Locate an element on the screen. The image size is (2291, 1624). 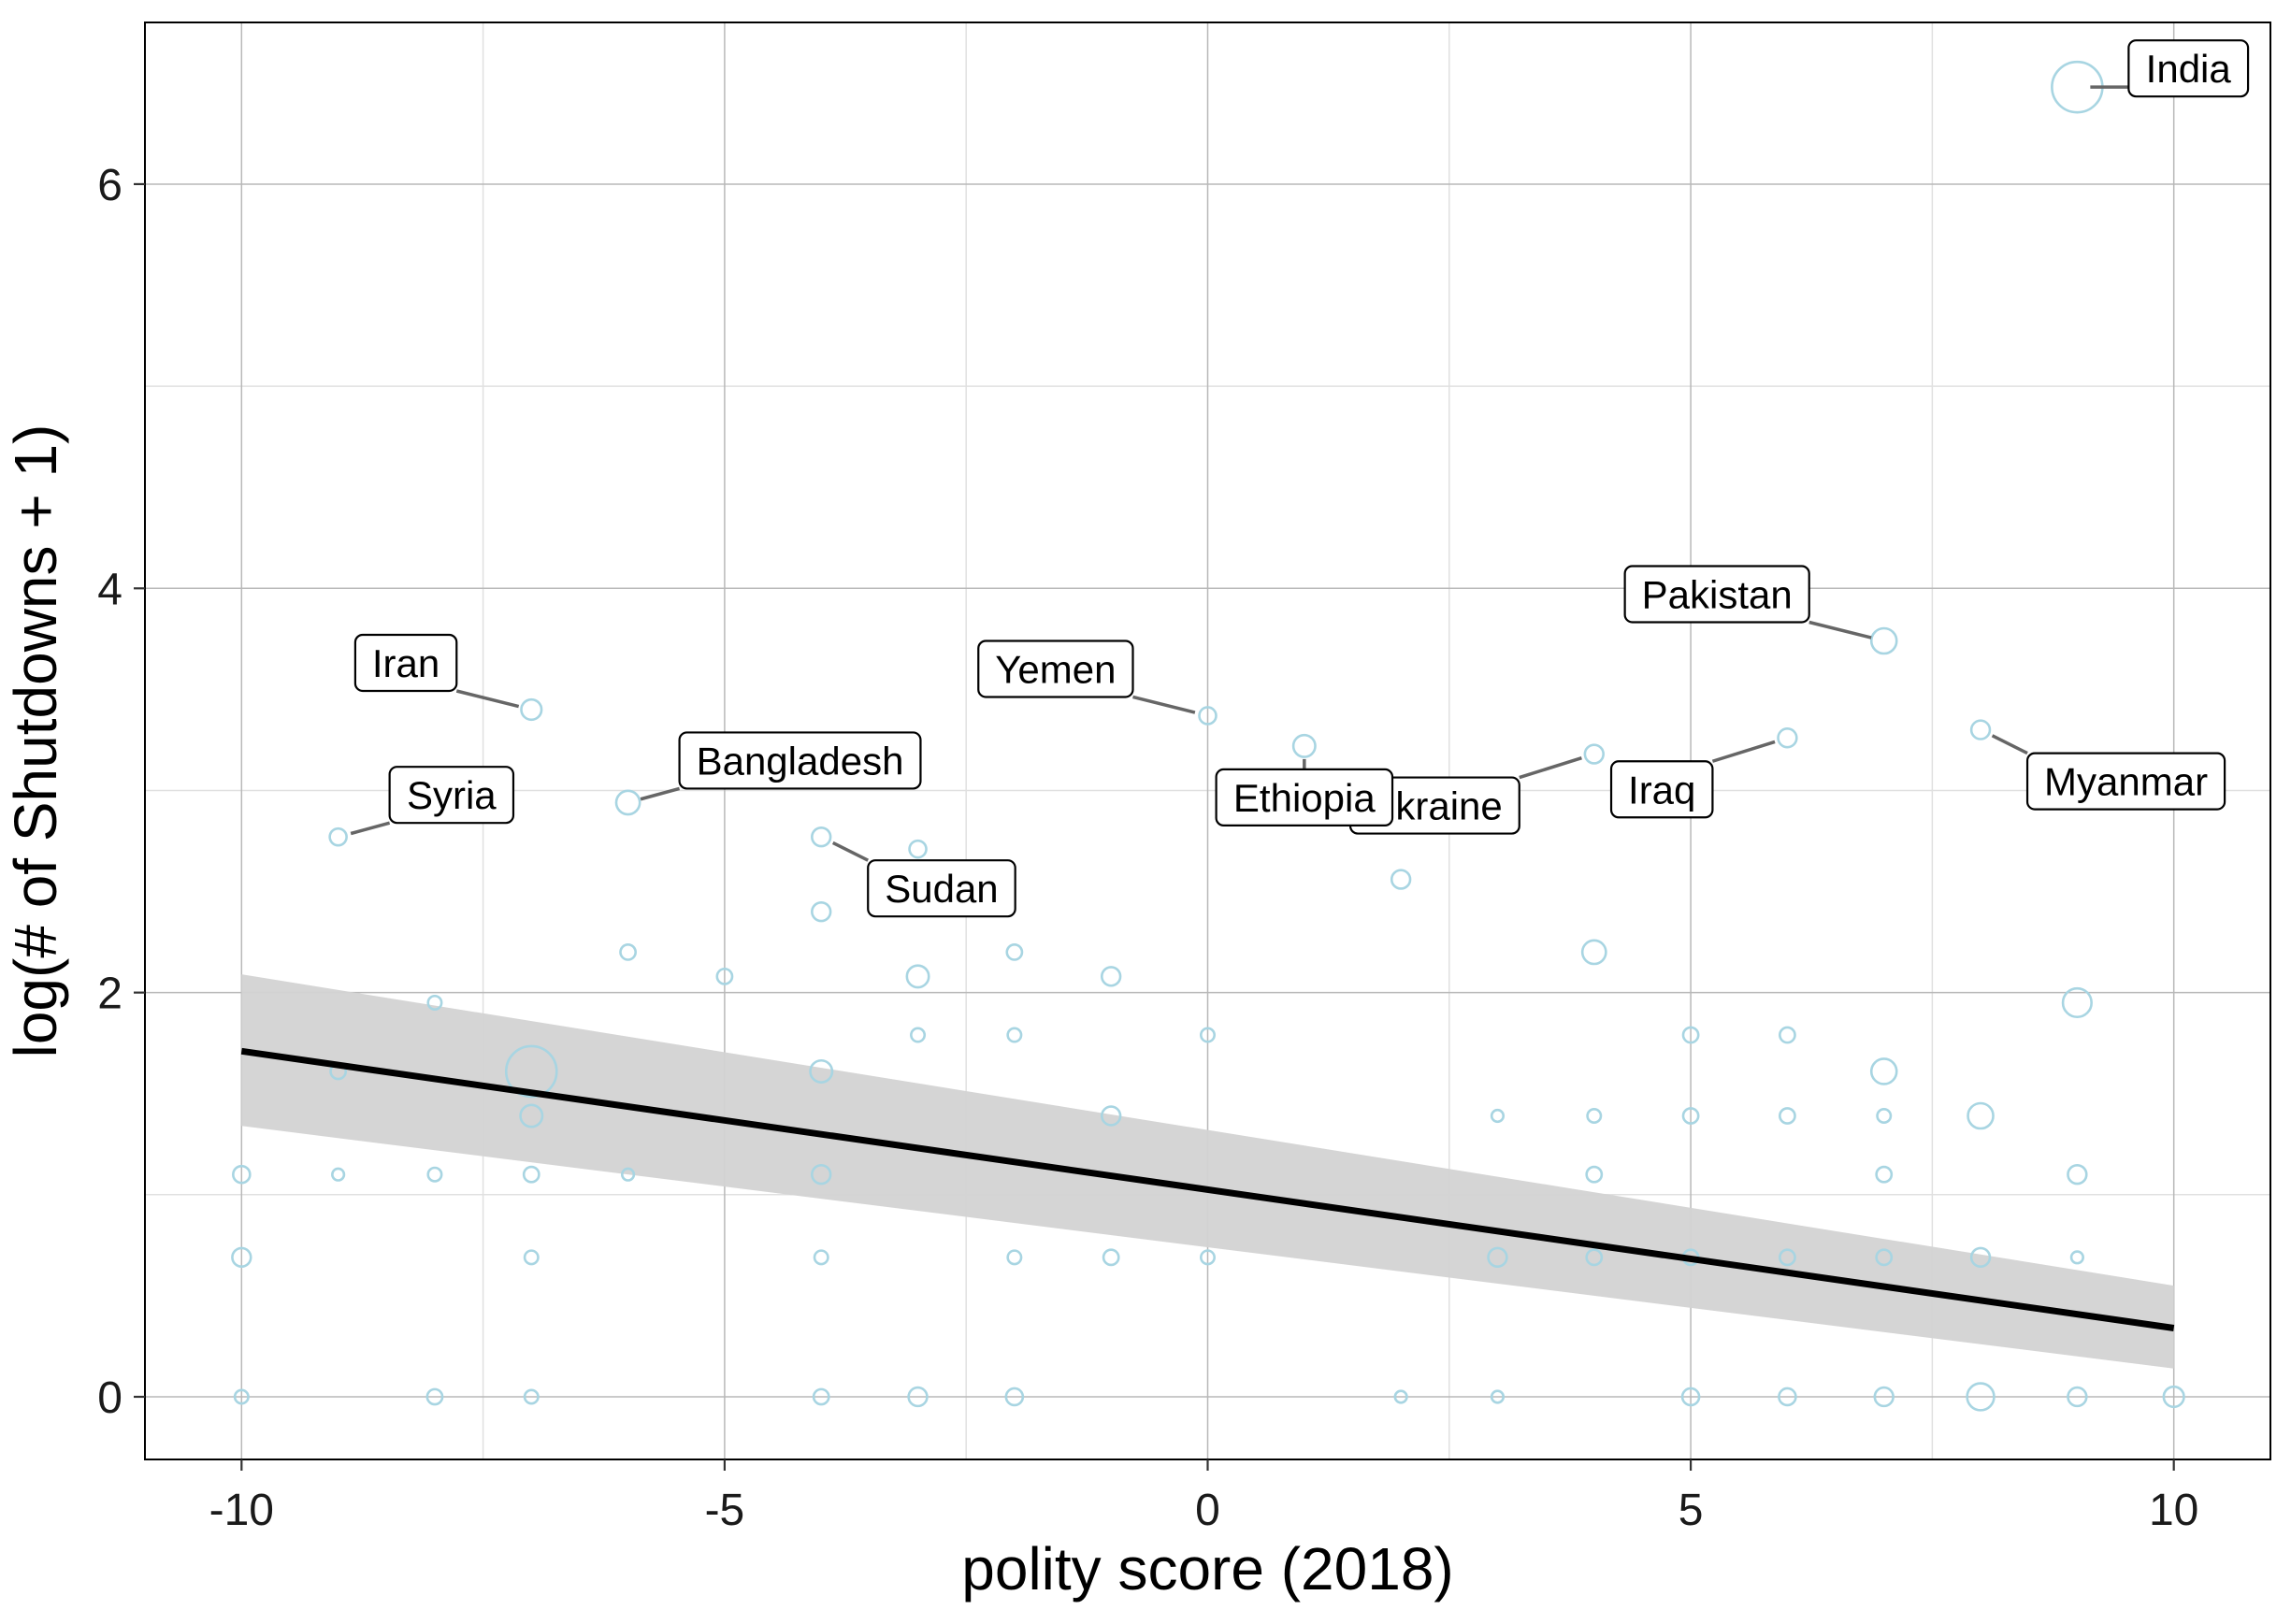
annotation-label: Yemen is located at coordinates (1087, 677).